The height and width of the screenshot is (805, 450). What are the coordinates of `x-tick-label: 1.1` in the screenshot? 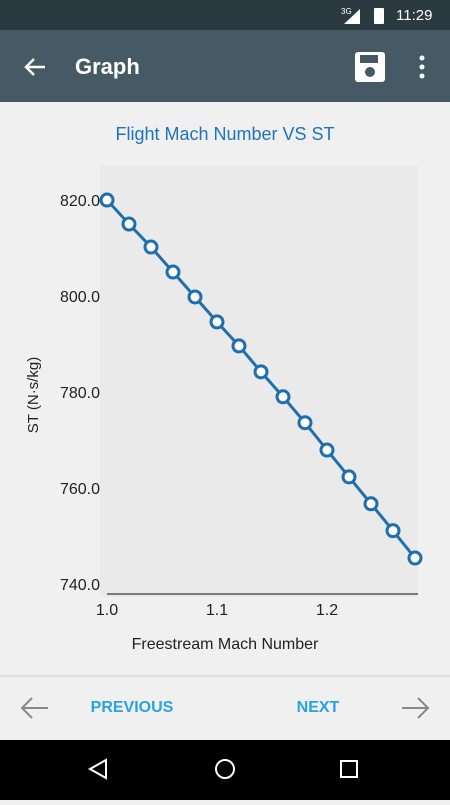 It's located at (217, 610).